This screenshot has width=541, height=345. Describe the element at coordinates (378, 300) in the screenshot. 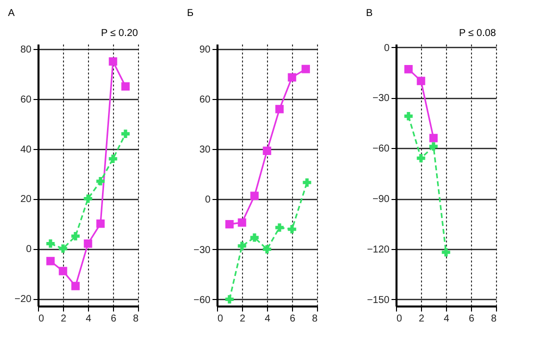

I see `y-tick-label: −150` at that location.